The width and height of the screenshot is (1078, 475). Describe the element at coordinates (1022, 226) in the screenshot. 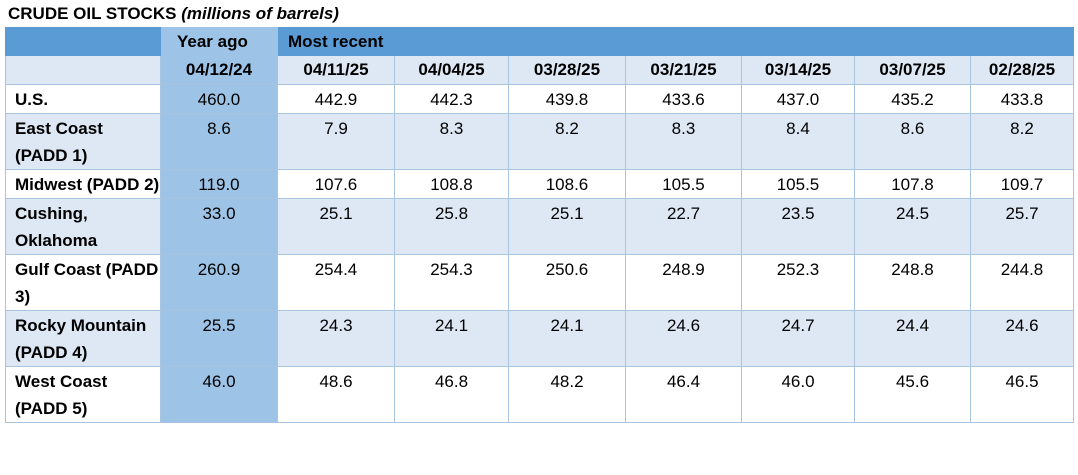

I see `value-cell: 25.7` at that location.